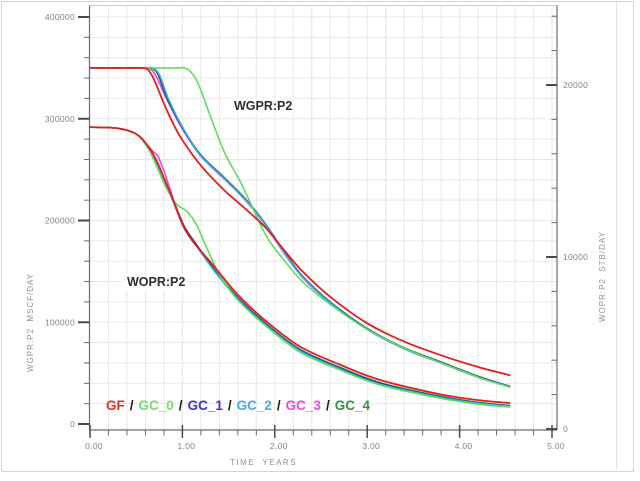 The width and height of the screenshot is (640, 481). I want to click on legend-item-GC_2: GC_2, so click(254, 405).